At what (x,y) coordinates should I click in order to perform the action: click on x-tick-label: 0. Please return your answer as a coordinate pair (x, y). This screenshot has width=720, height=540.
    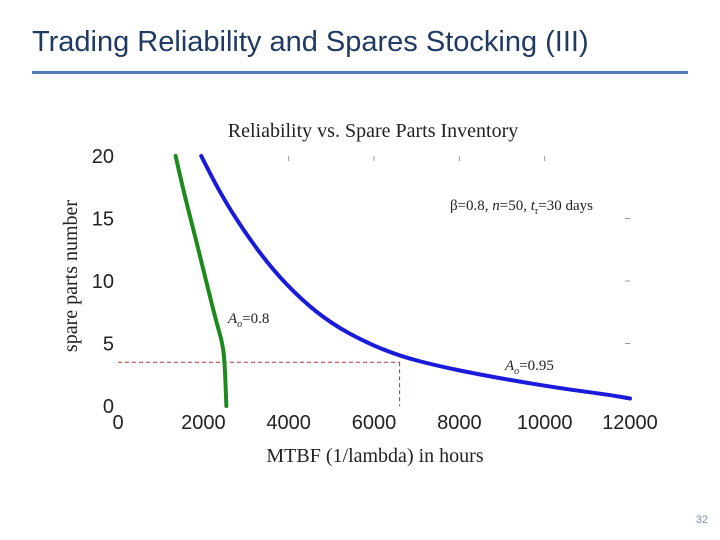
    Looking at the image, I should click on (117, 423).